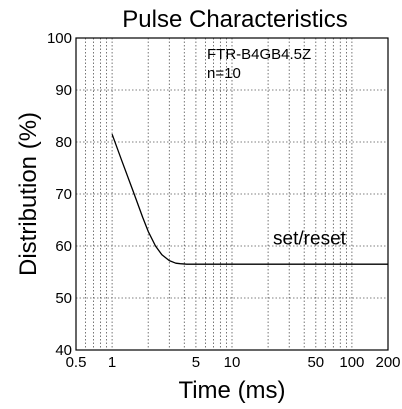  I want to click on y-tick-label: 90, so click(63, 90).